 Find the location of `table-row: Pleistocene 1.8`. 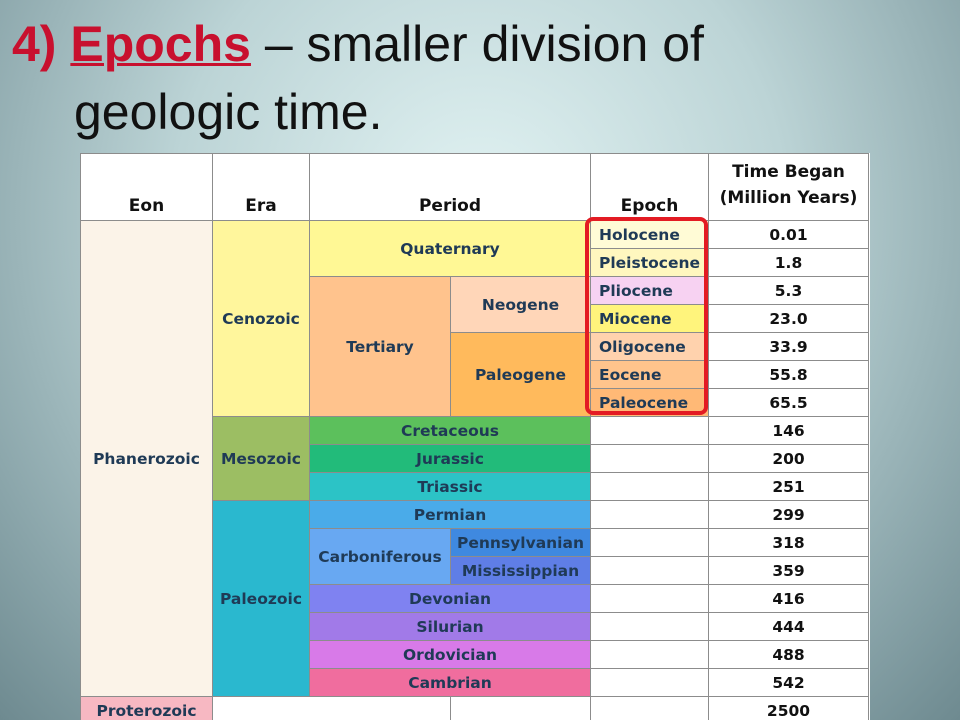

table-row: Pleistocene 1.8 is located at coordinates (475, 262).